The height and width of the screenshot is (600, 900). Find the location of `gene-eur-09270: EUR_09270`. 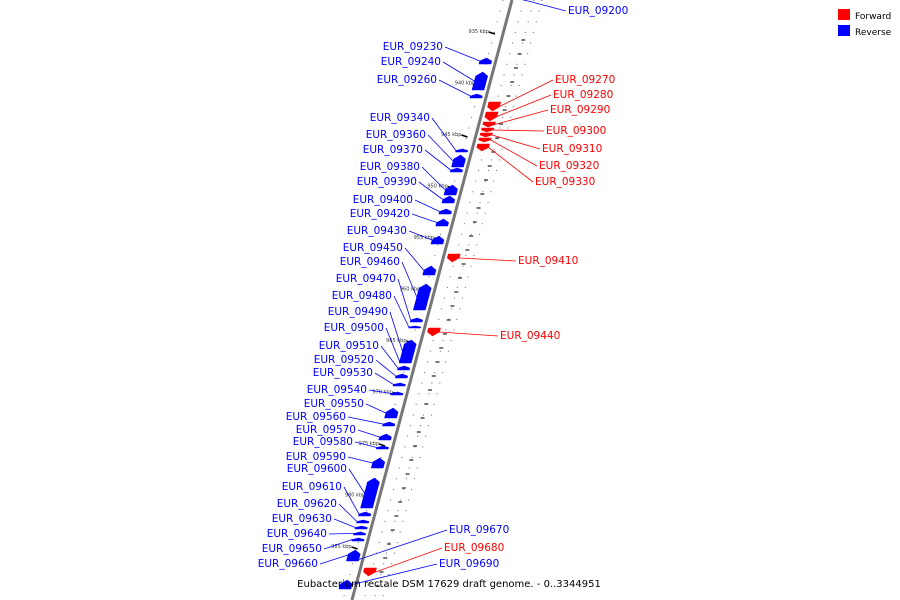

gene-eur-09270: EUR_09270 is located at coordinates (551, 93).